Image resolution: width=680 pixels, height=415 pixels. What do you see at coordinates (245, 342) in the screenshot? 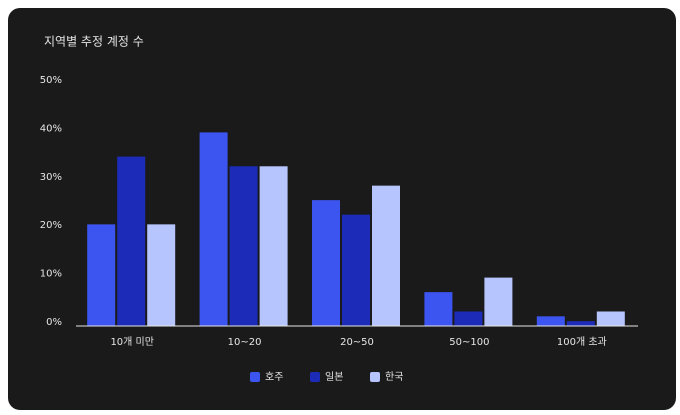
I see `x-tick-label: 10~20` at bounding box center [245, 342].